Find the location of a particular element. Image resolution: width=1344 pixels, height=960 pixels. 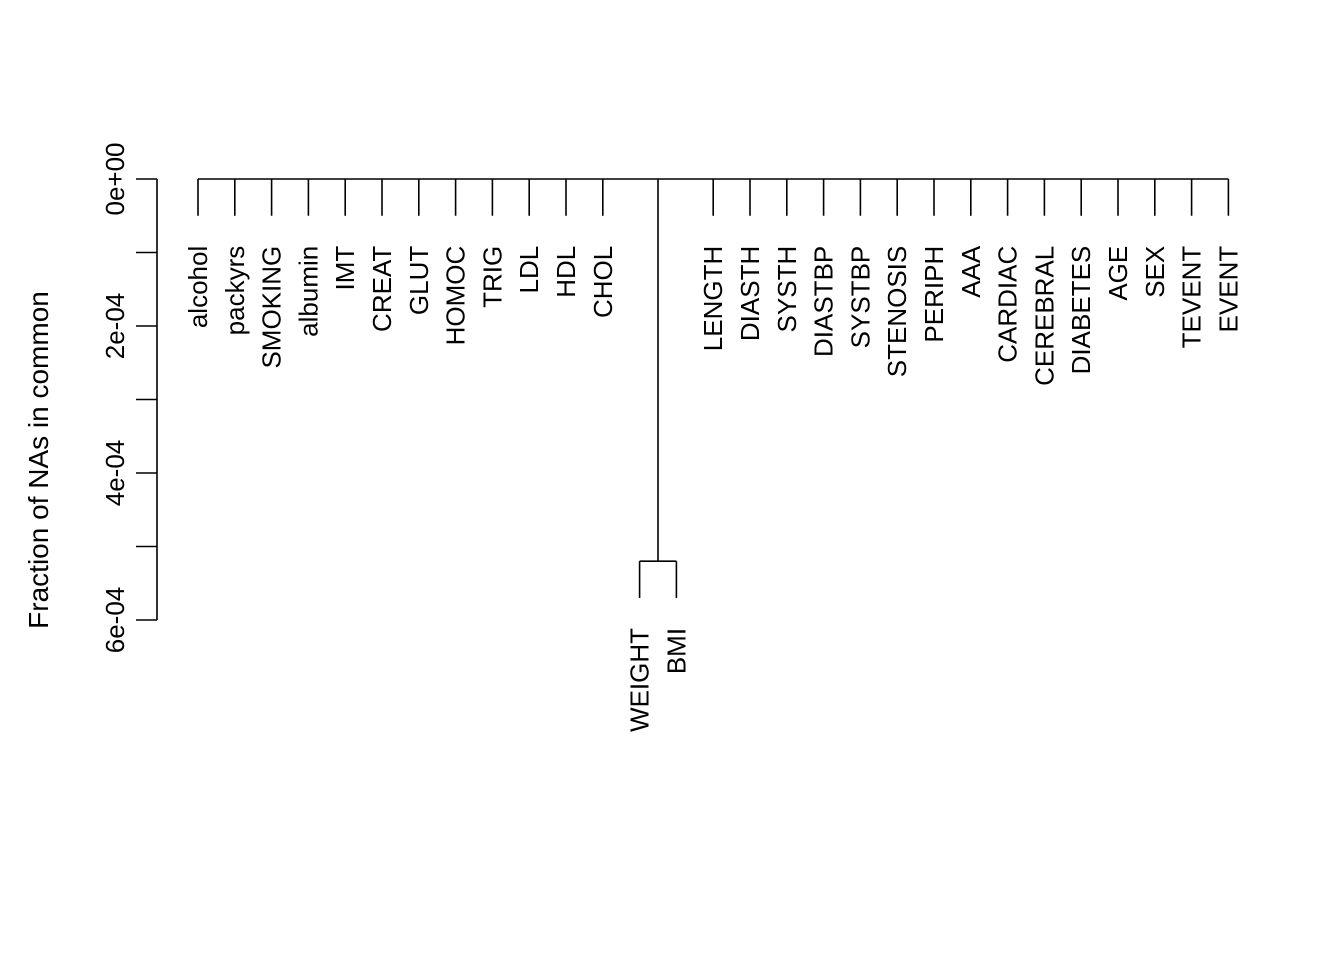

leaf-label: SEX is located at coordinates (1155, 272).